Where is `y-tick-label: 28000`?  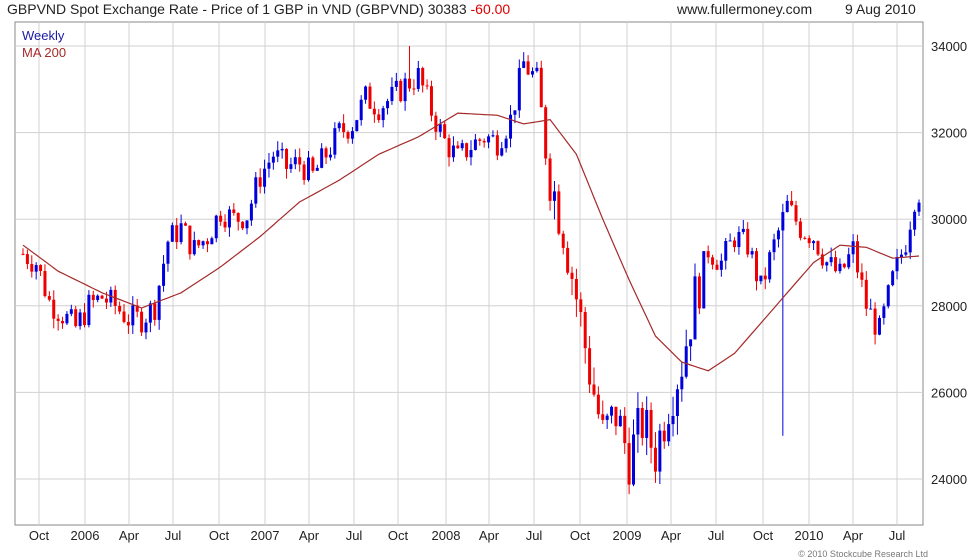 y-tick-label: 28000 is located at coordinates (949, 306).